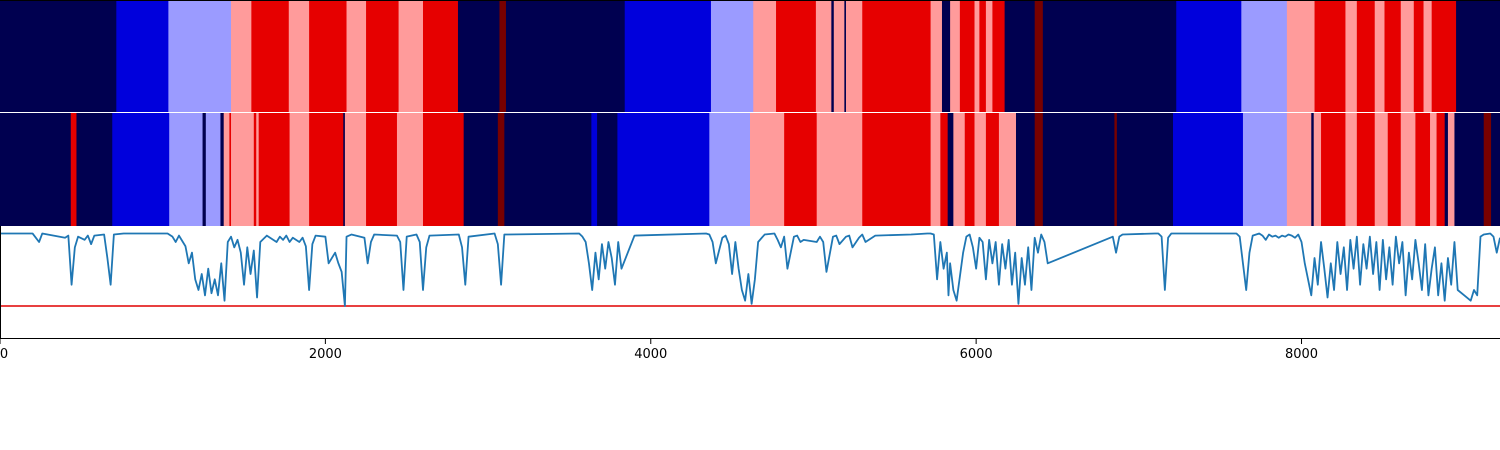  What do you see at coordinates (650, 354) in the screenshot?
I see `x-tick-label: 4000` at bounding box center [650, 354].